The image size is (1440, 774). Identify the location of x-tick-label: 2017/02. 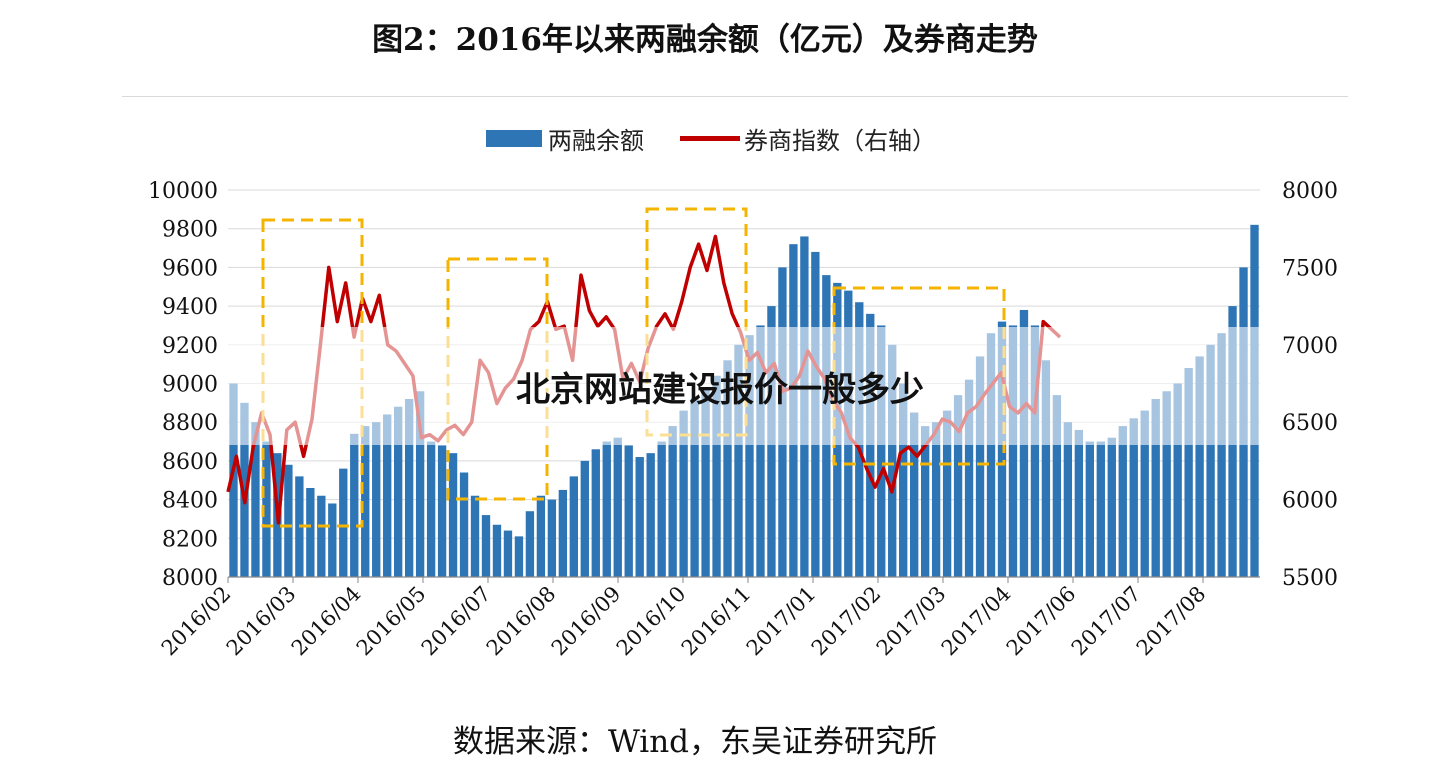
(846, 621).